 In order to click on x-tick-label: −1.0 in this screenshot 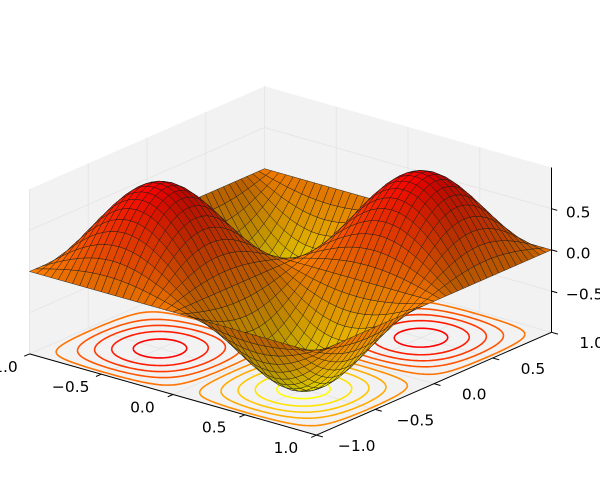, I will do `click(9, 367)`.